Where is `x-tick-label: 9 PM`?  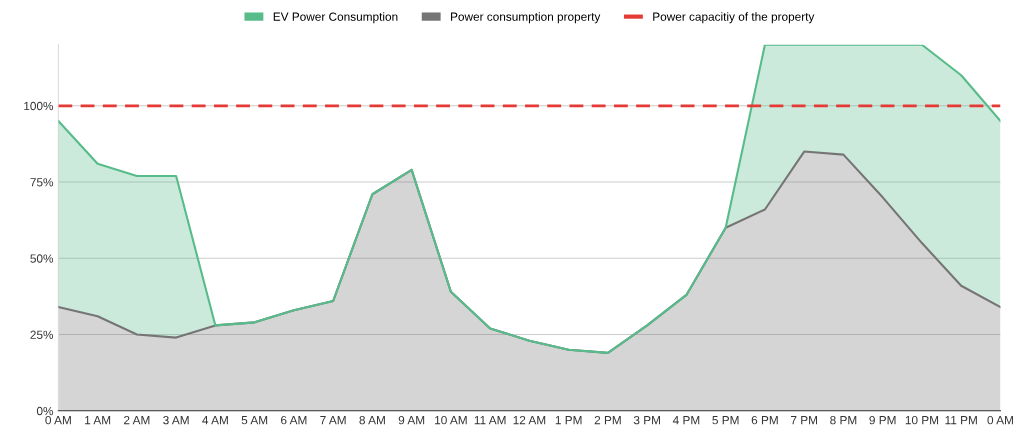 x-tick-label: 9 PM is located at coordinates (882, 420).